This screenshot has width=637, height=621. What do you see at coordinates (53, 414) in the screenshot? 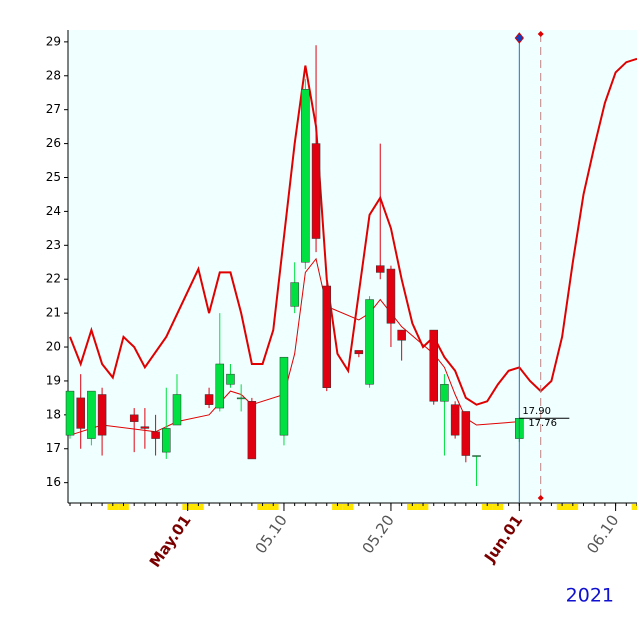
I see `y-tick-label: 18` at bounding box center [53, 414].